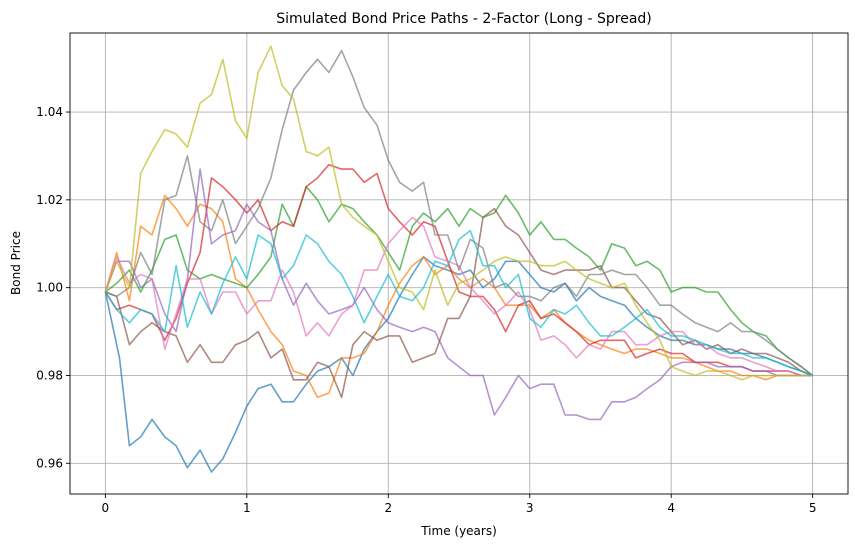  What do you see at coordinates (459, 504) in the screenshot?
I see `x-axis-ticks: 0 1 2 3 4 5` at bounding box center [459, 504].